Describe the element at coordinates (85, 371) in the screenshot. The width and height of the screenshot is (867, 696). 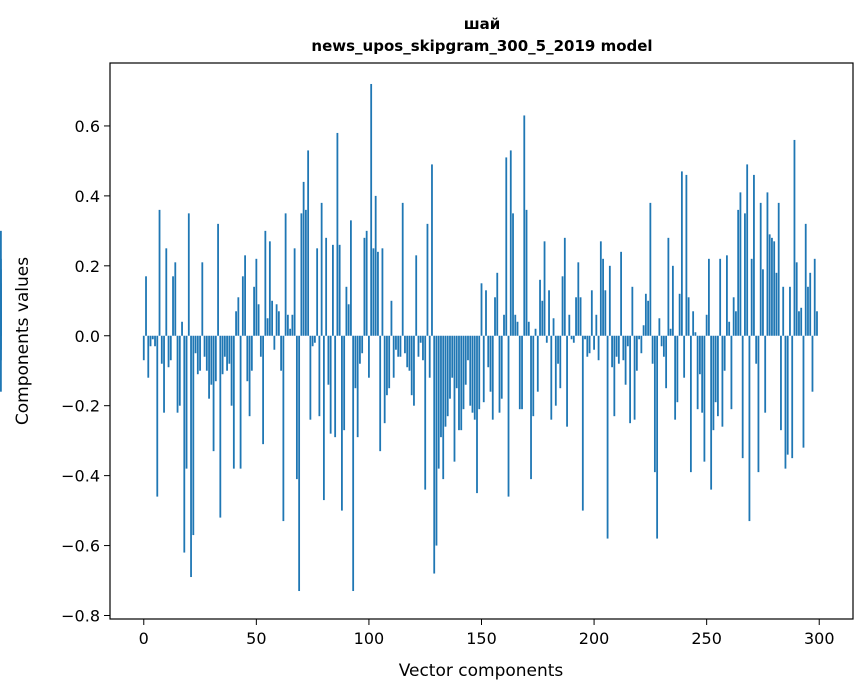
I see `y-axis-ticks: −0.8 −0.6 −0.4 −0.2 0.0 0.2 0.4 0.6` at that location.